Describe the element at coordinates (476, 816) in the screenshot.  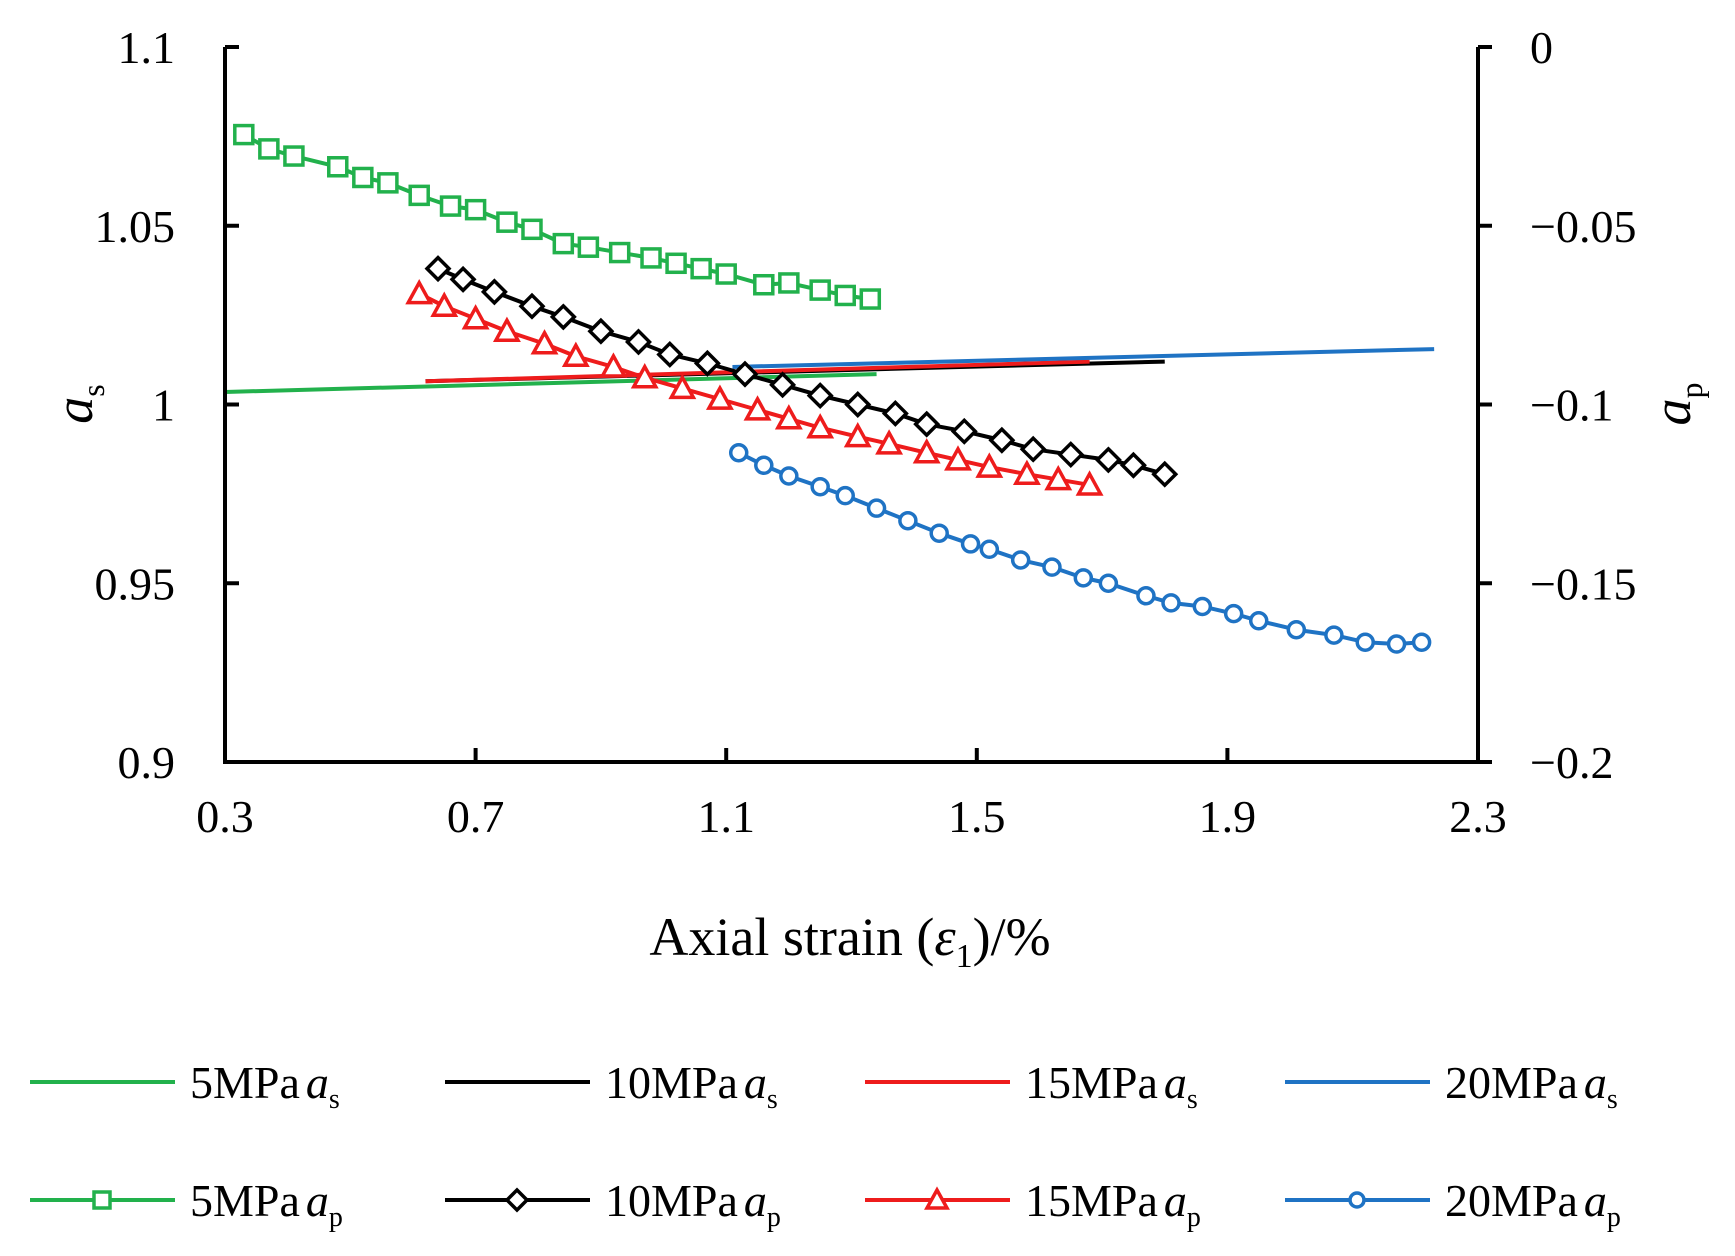
I see `x-tick-label: 0.7` at that location.